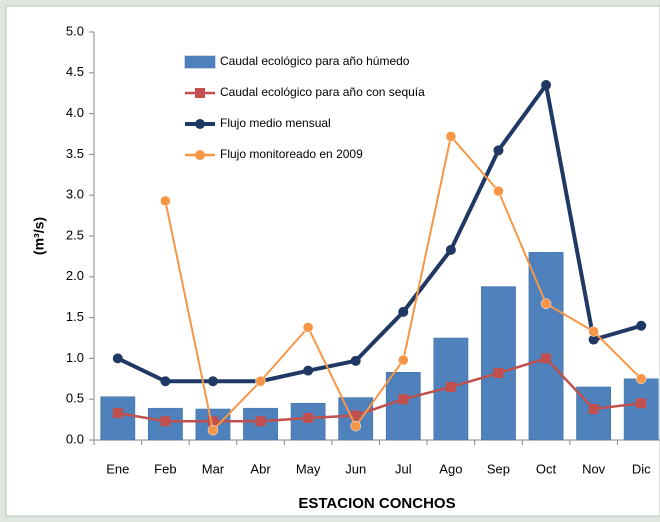  I want to click on line, so click(379, 389).